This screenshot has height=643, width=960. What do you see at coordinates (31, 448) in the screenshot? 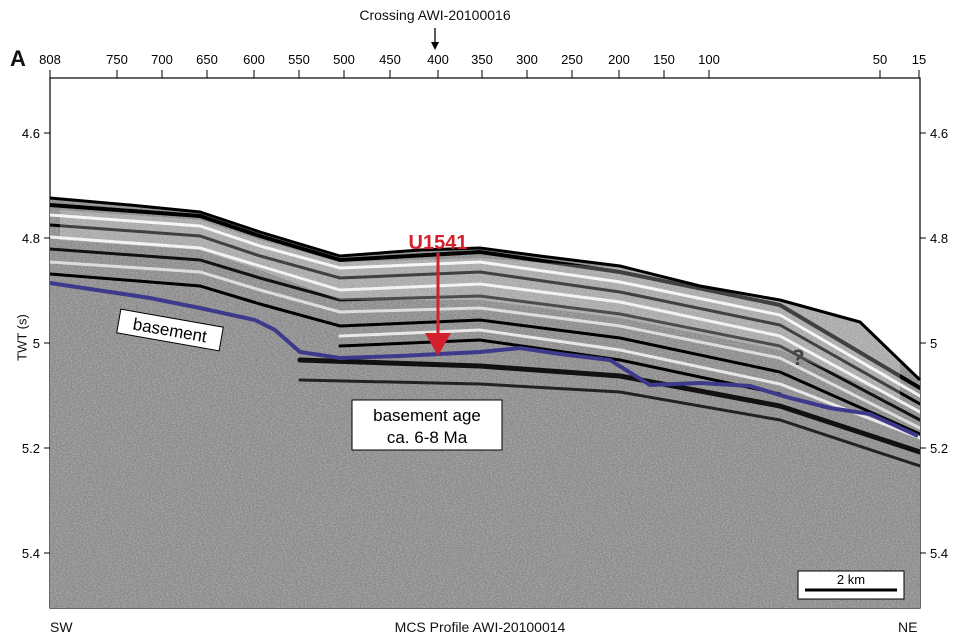
I see `left-tick-label: 5.2` at bounding box center [31, 448].